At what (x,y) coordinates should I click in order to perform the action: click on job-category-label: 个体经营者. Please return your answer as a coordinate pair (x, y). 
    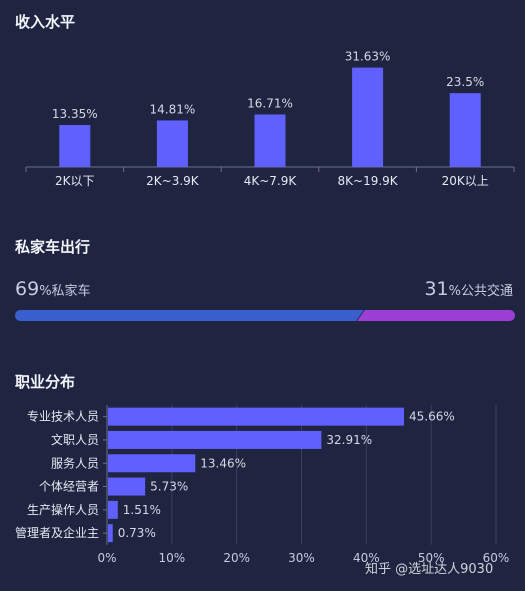
    Looking at the image, I should click on (69, 487).